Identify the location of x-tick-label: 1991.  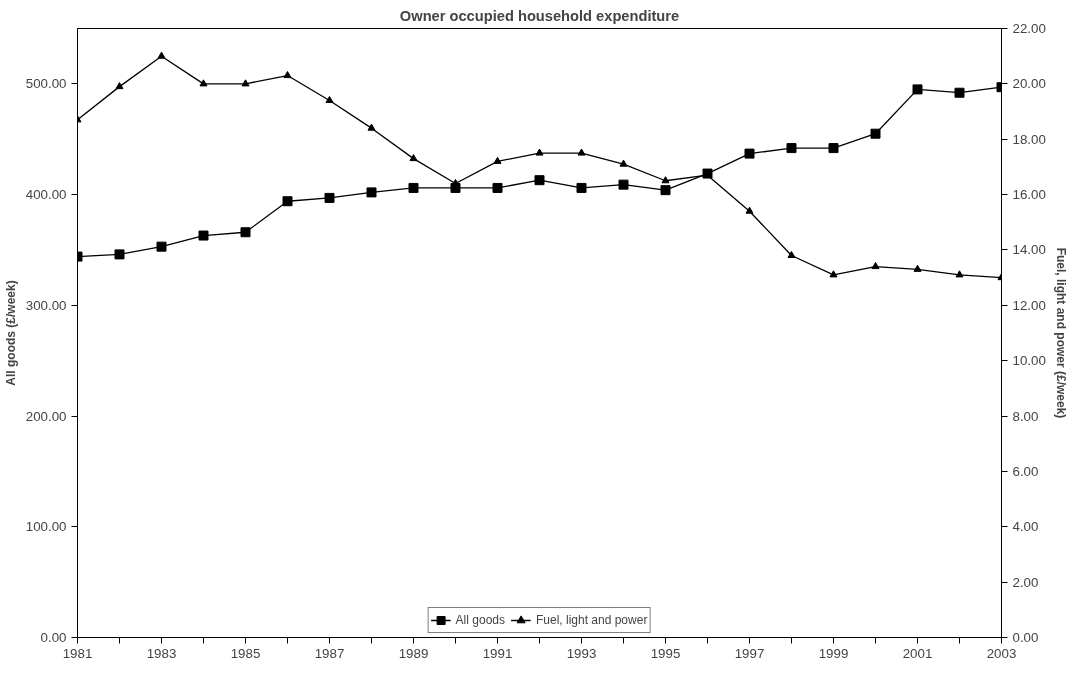
(497, 653).